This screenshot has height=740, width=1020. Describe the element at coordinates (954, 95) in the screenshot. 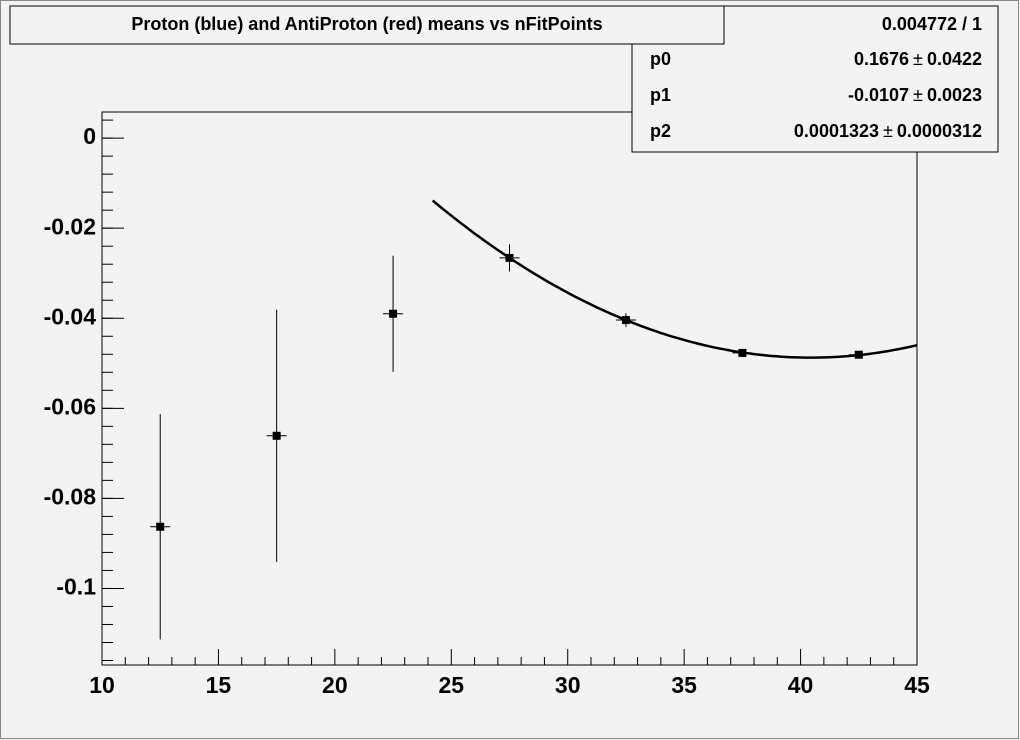

I see `param-error: 0.0023` at that location.